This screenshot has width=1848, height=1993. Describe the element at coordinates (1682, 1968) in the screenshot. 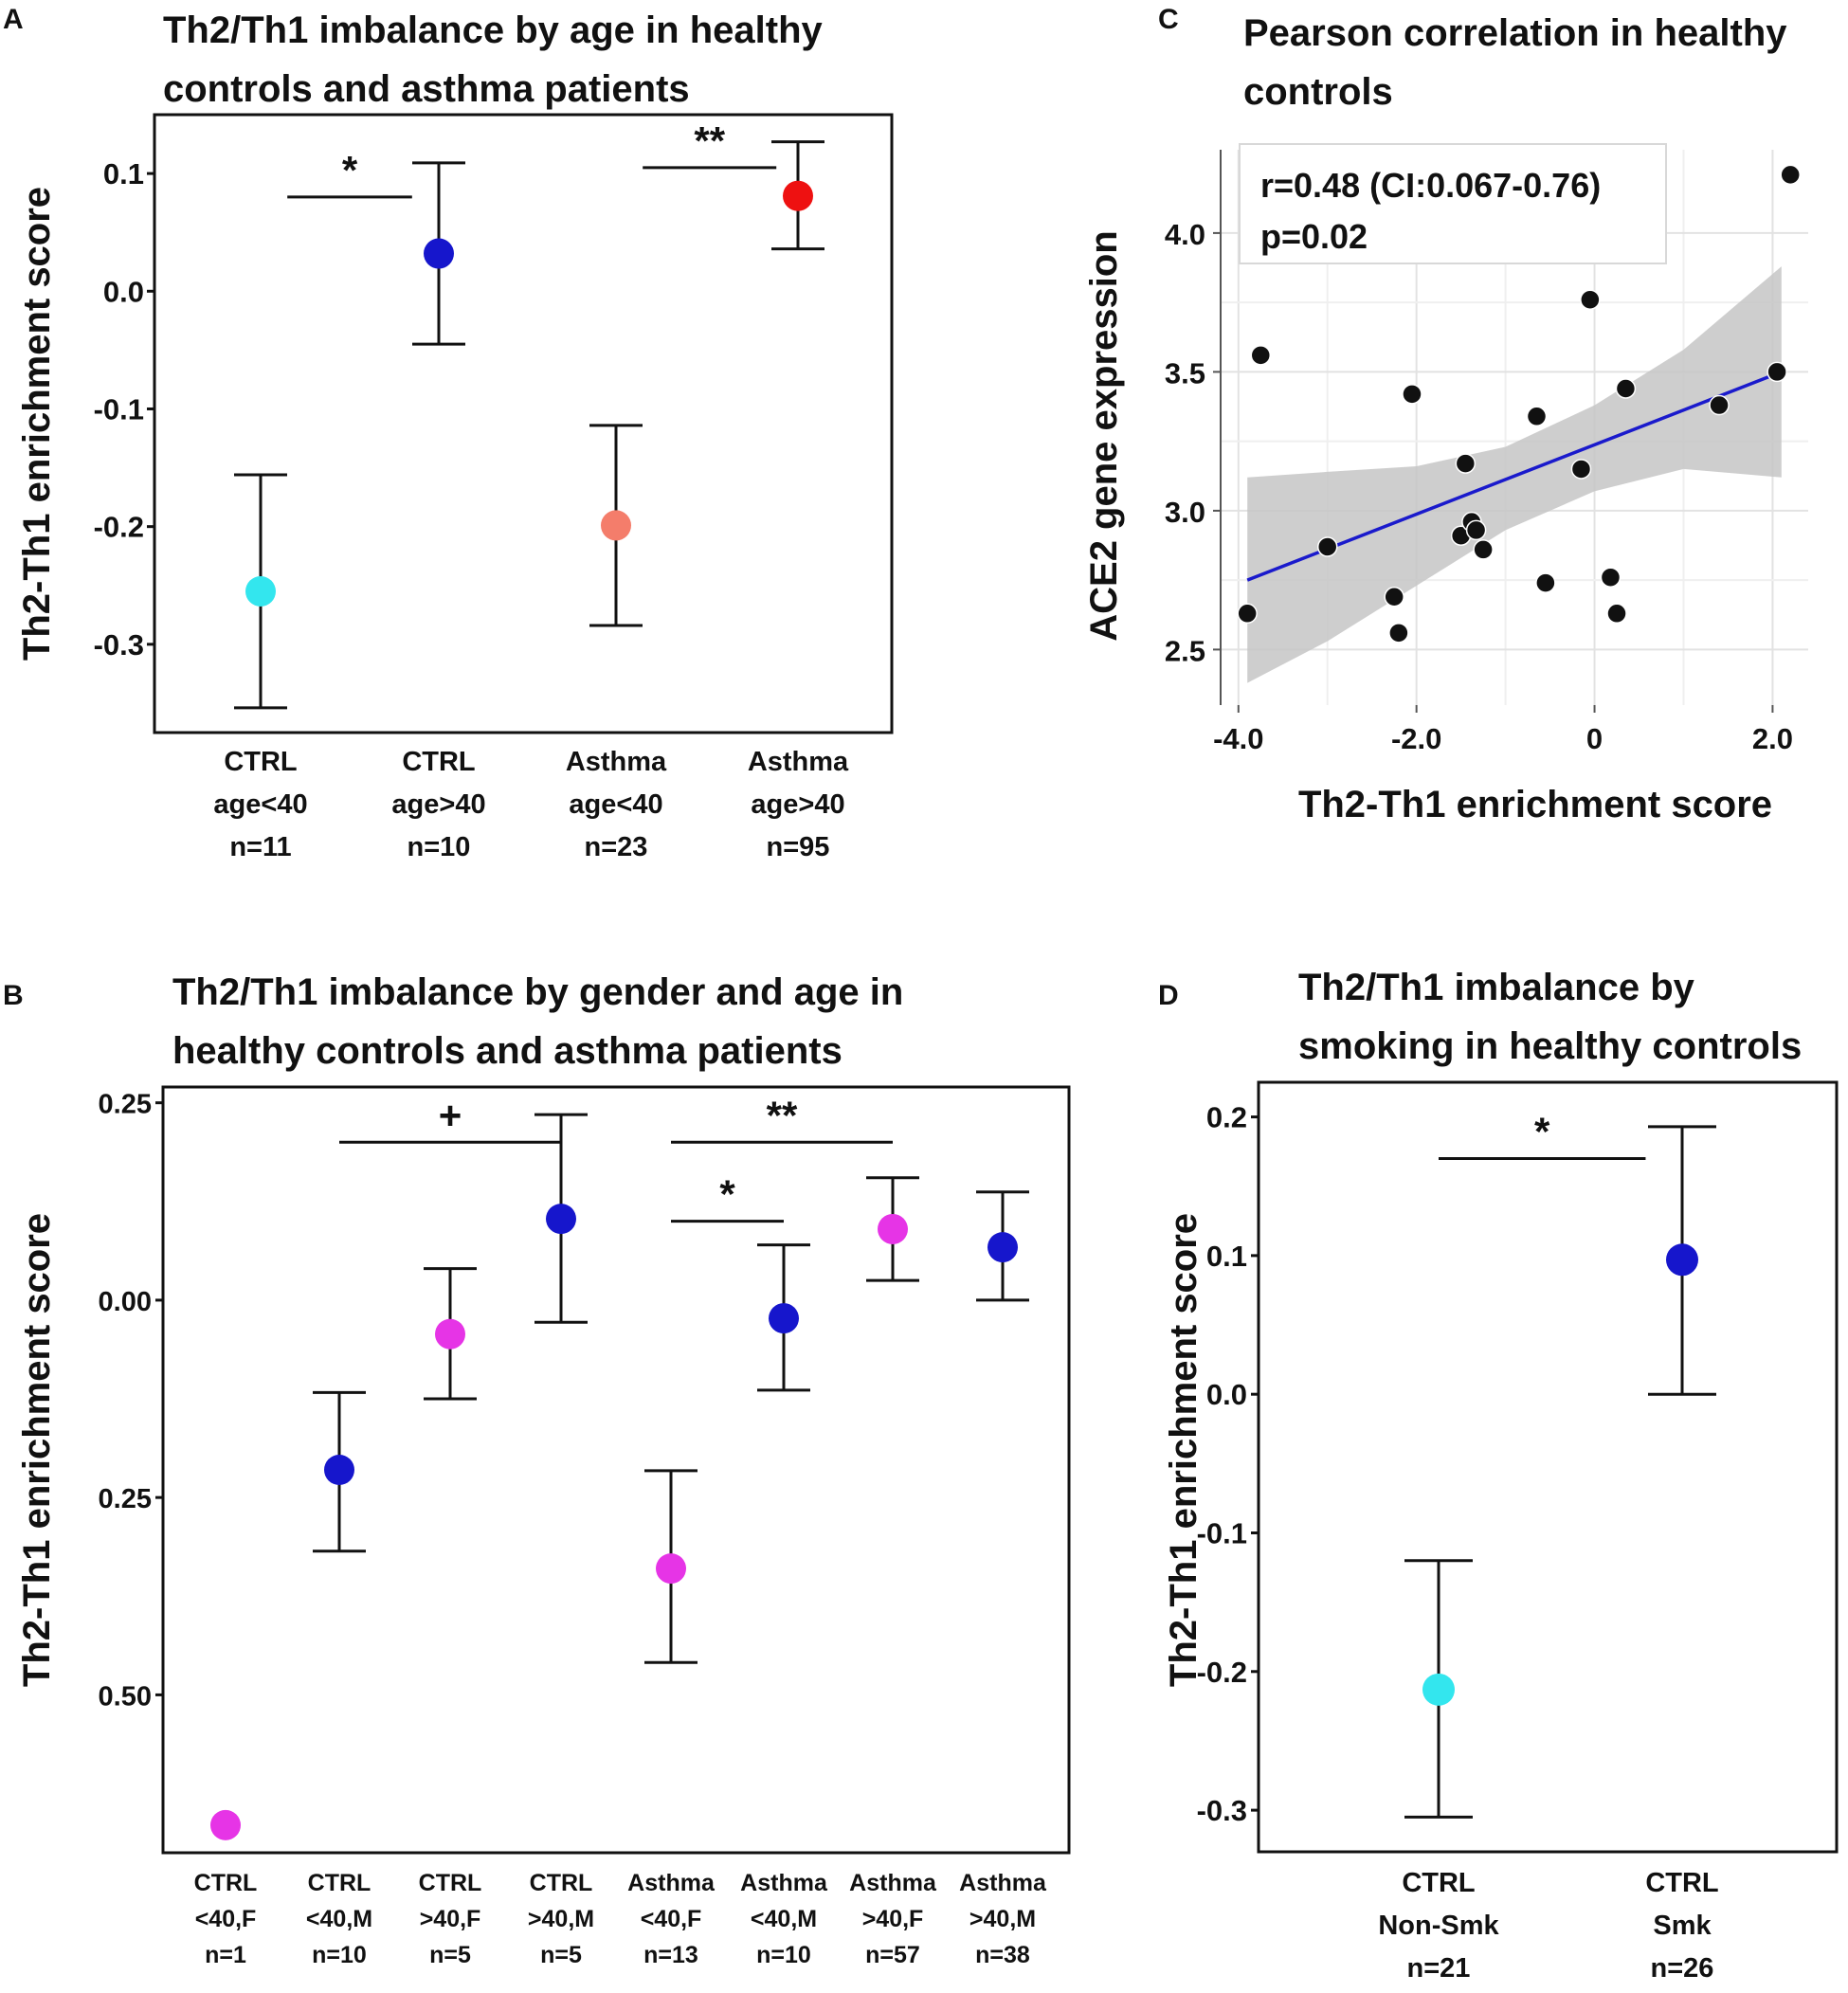

I see `category-label: n=26` at that location.